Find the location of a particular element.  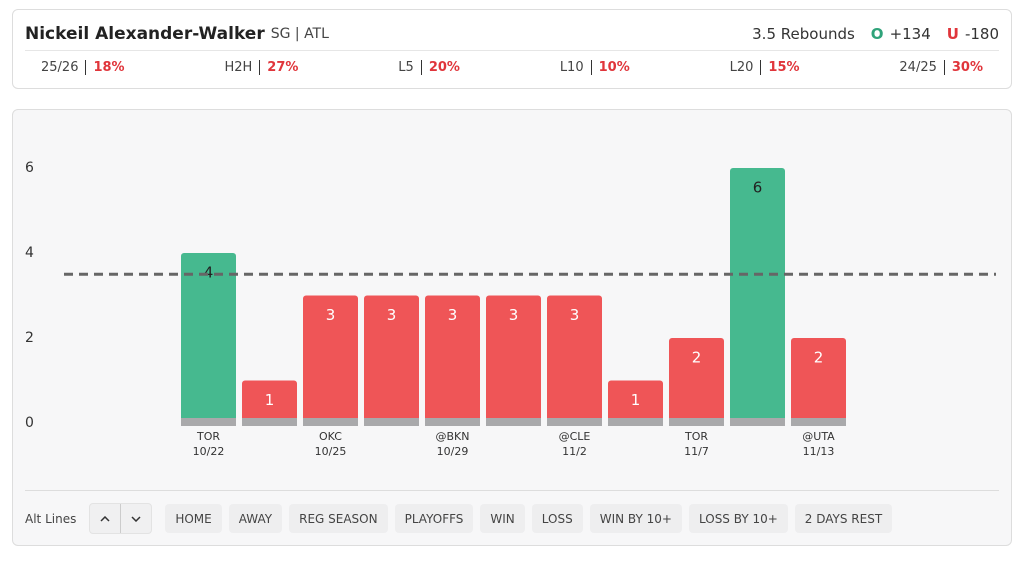

bar-value-label: 4 is located at coordinates (209, 273).